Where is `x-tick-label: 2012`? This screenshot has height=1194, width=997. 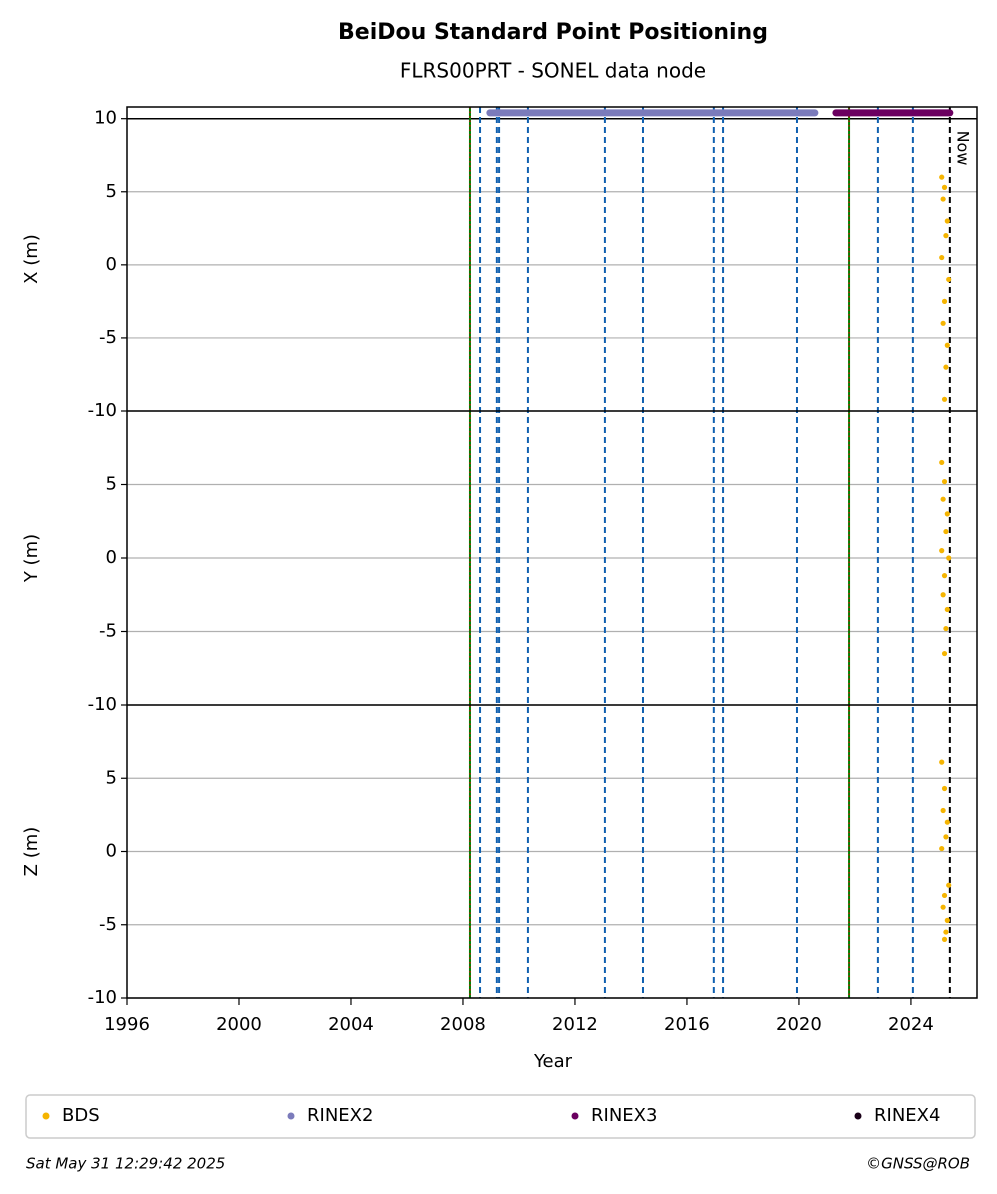
x-tick-label: 2012 is located at coordinates (575, 1024).